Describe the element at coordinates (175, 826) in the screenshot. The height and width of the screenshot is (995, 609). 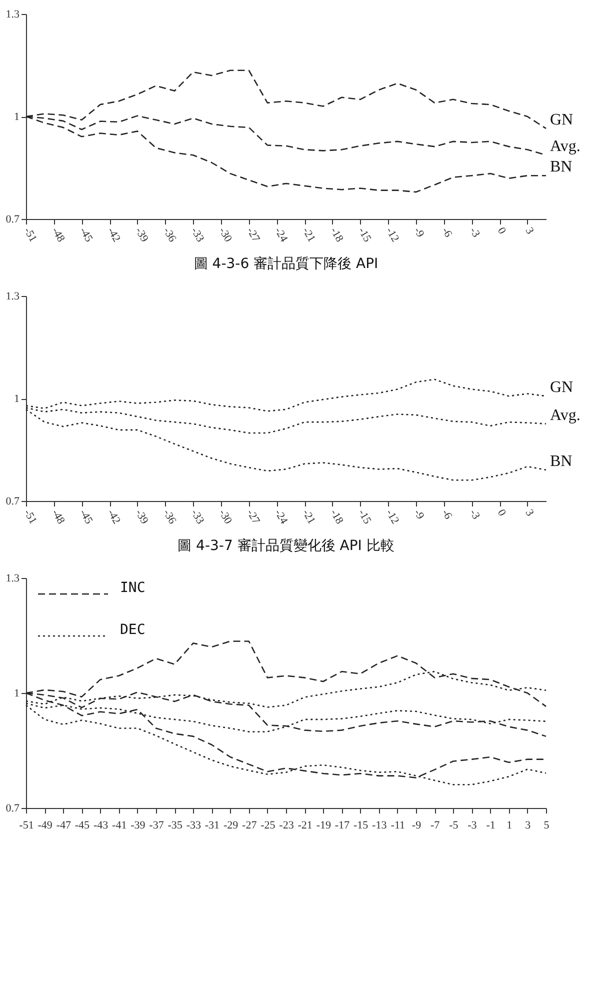
I see `x-tick-label: -35` at that location.